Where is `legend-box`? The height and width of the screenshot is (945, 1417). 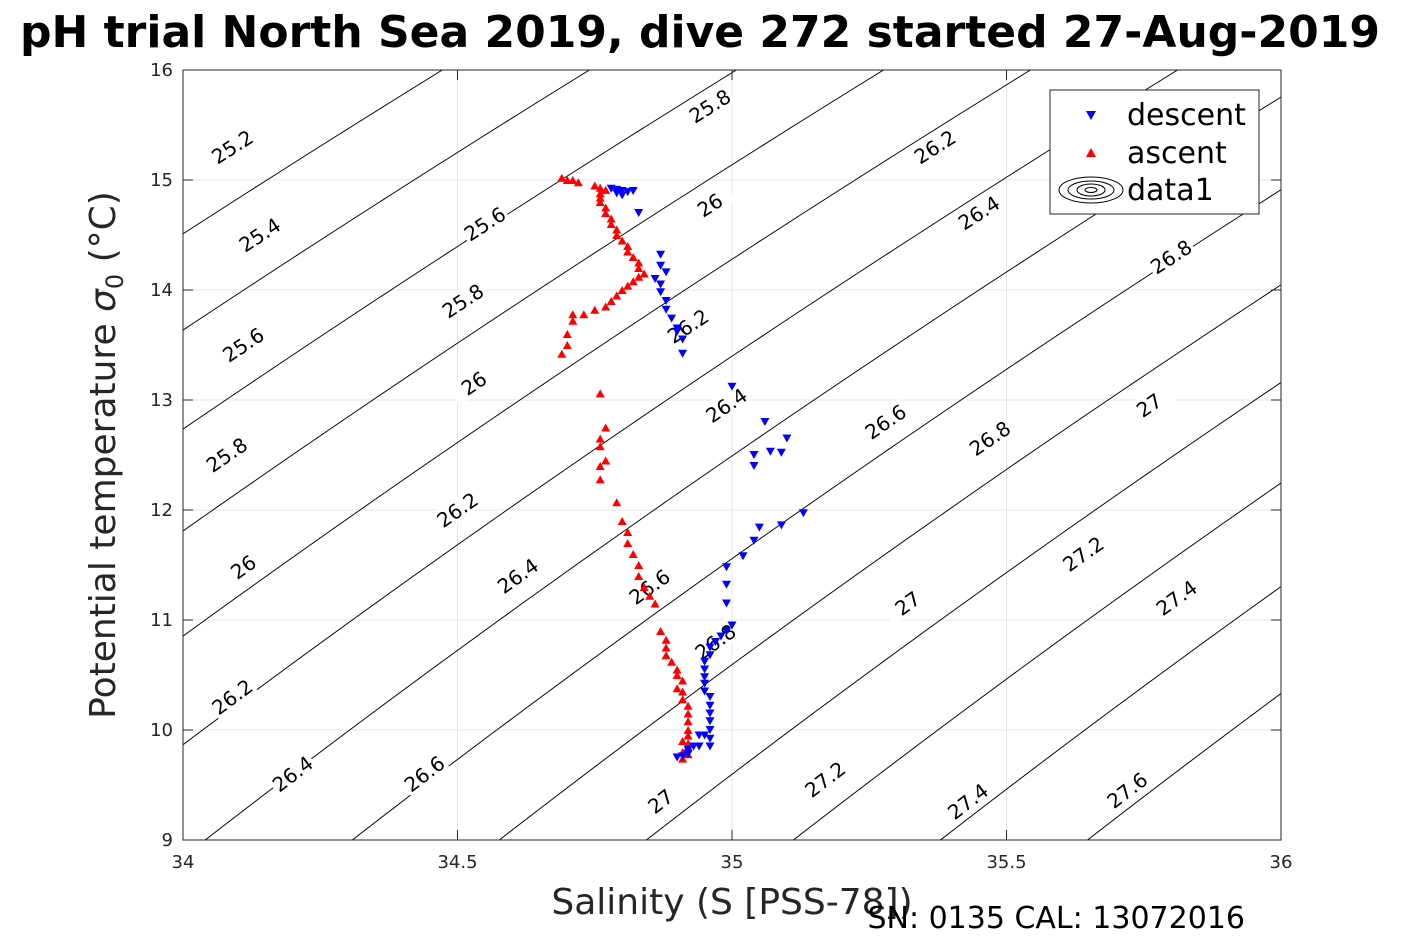
legend-box is located at coordinates (1154, 152).